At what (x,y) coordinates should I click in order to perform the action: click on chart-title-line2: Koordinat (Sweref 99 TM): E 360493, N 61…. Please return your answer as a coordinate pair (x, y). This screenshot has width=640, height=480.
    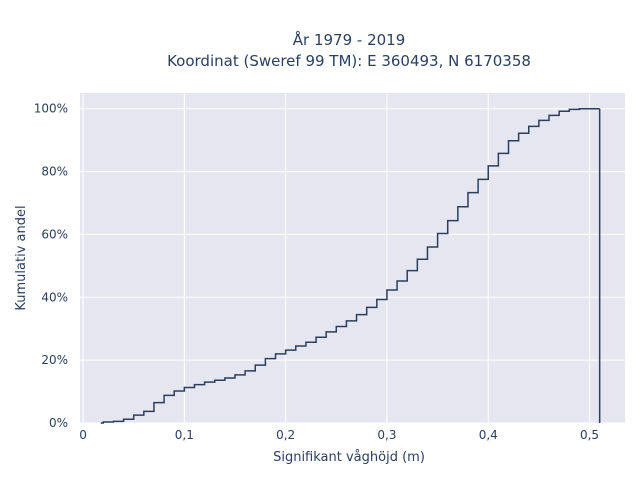
    Looking at the image, I should click on (349, 61).